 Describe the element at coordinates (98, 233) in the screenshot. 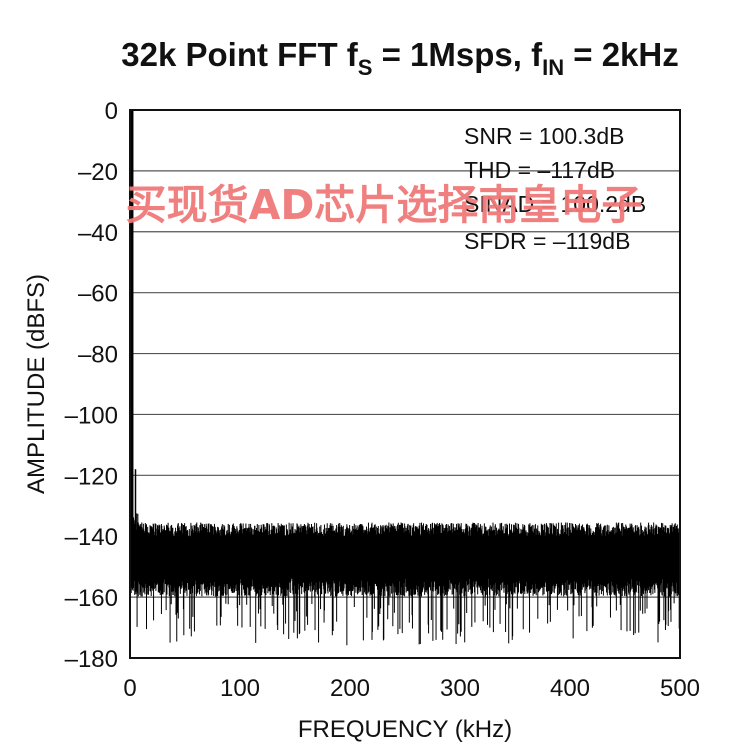

I see `y-tick-label: –40` at that location.